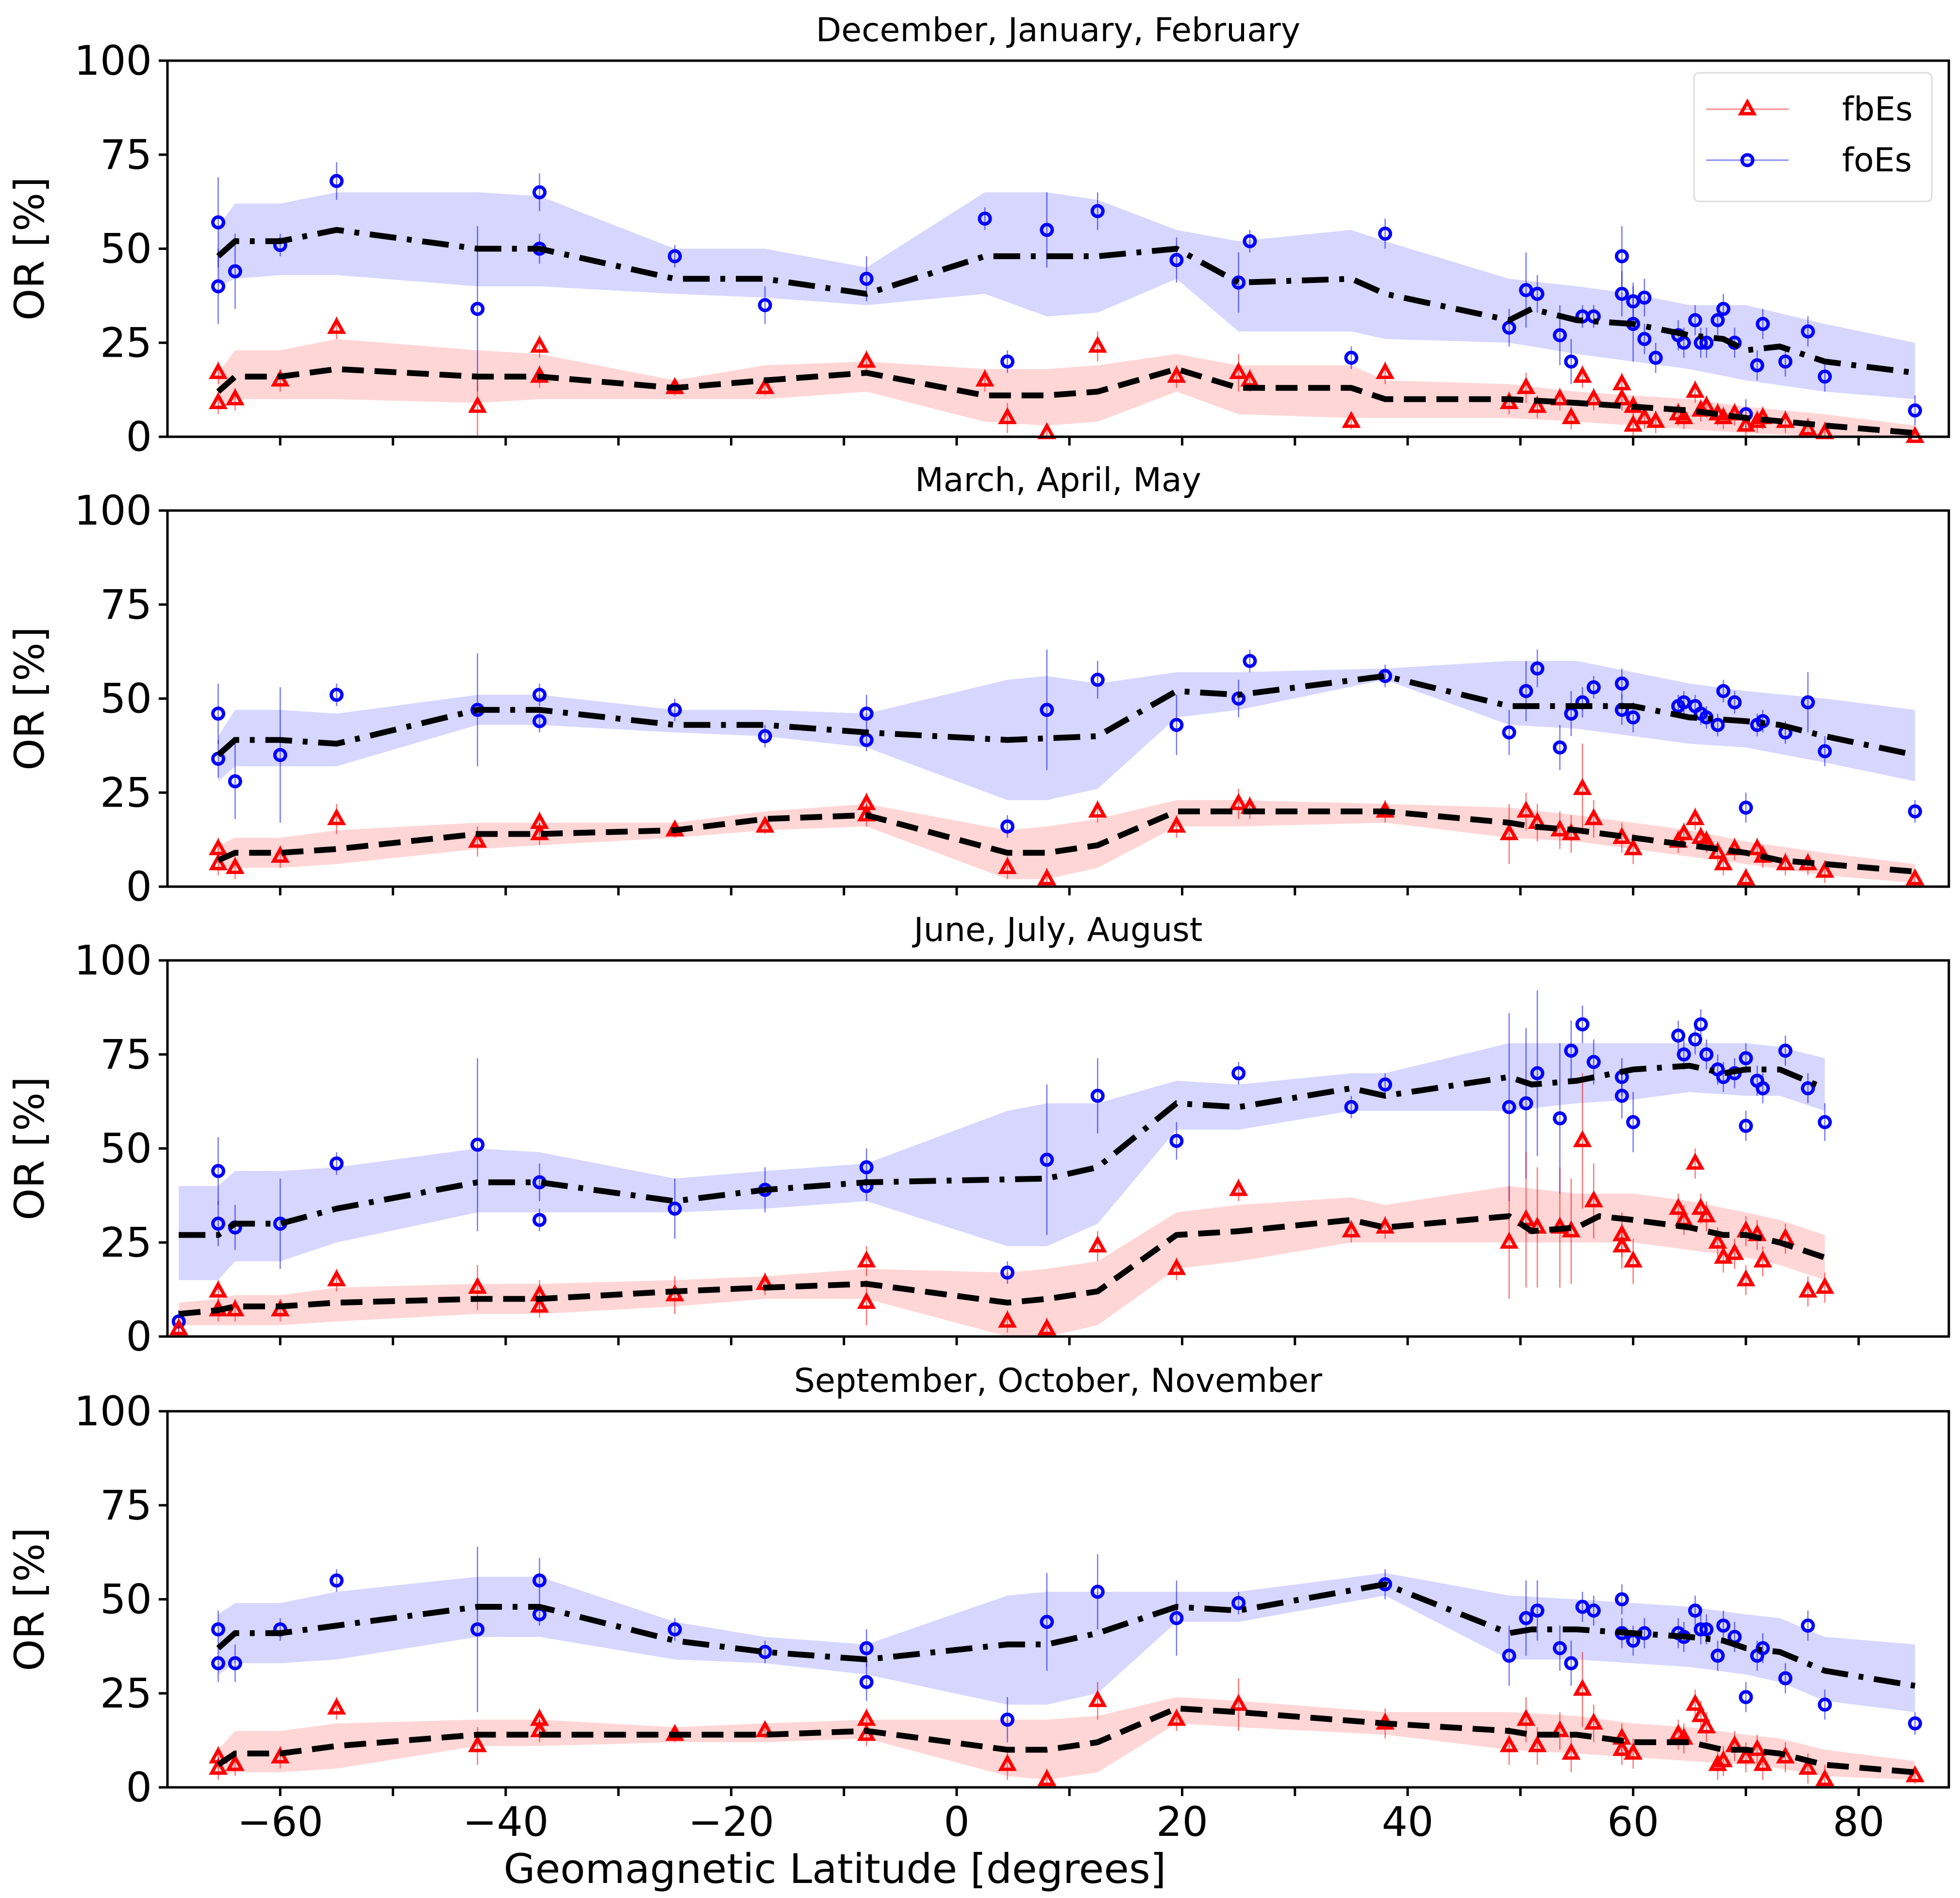 The width and height of the screenshot is (1960, 1898). I want to click on legend-box, so click(1813, 137).